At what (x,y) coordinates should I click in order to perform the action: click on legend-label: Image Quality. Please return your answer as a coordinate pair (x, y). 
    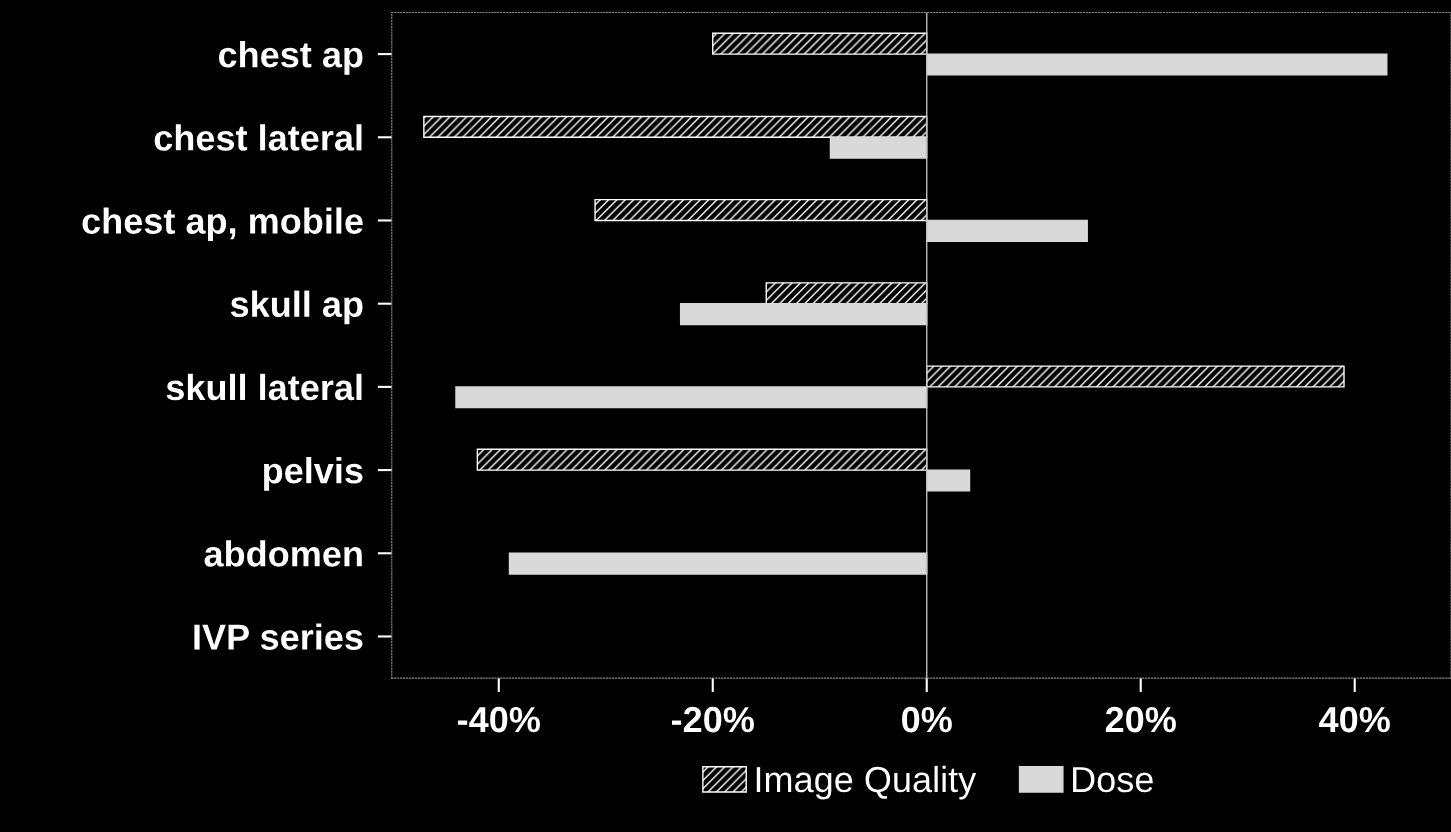
    Looking at the image, I should click on (866, 782).